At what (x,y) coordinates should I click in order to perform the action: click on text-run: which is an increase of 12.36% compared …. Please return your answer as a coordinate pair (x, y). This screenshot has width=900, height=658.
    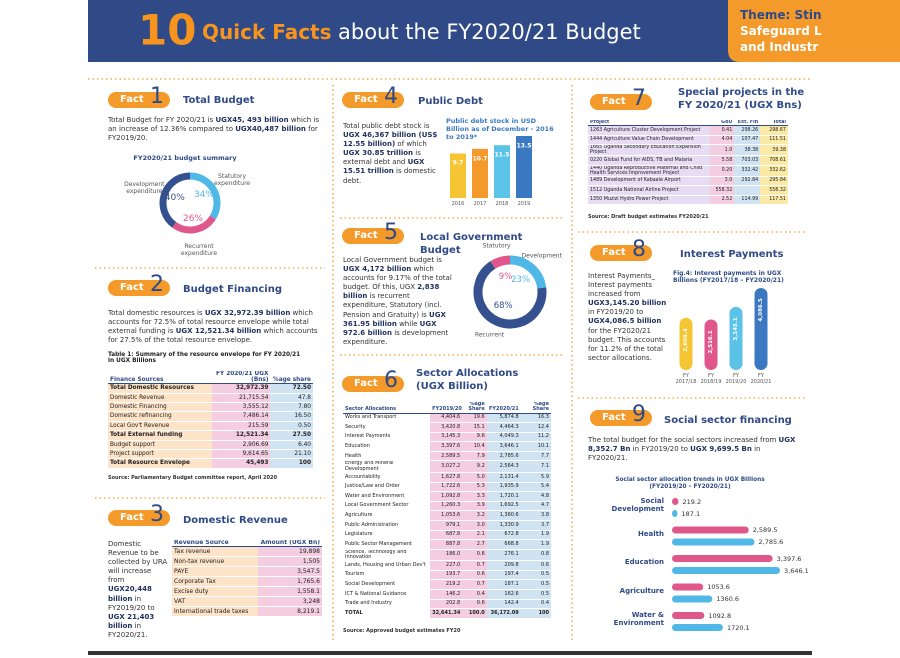
    Looking at the image, I should click on (214, 125).